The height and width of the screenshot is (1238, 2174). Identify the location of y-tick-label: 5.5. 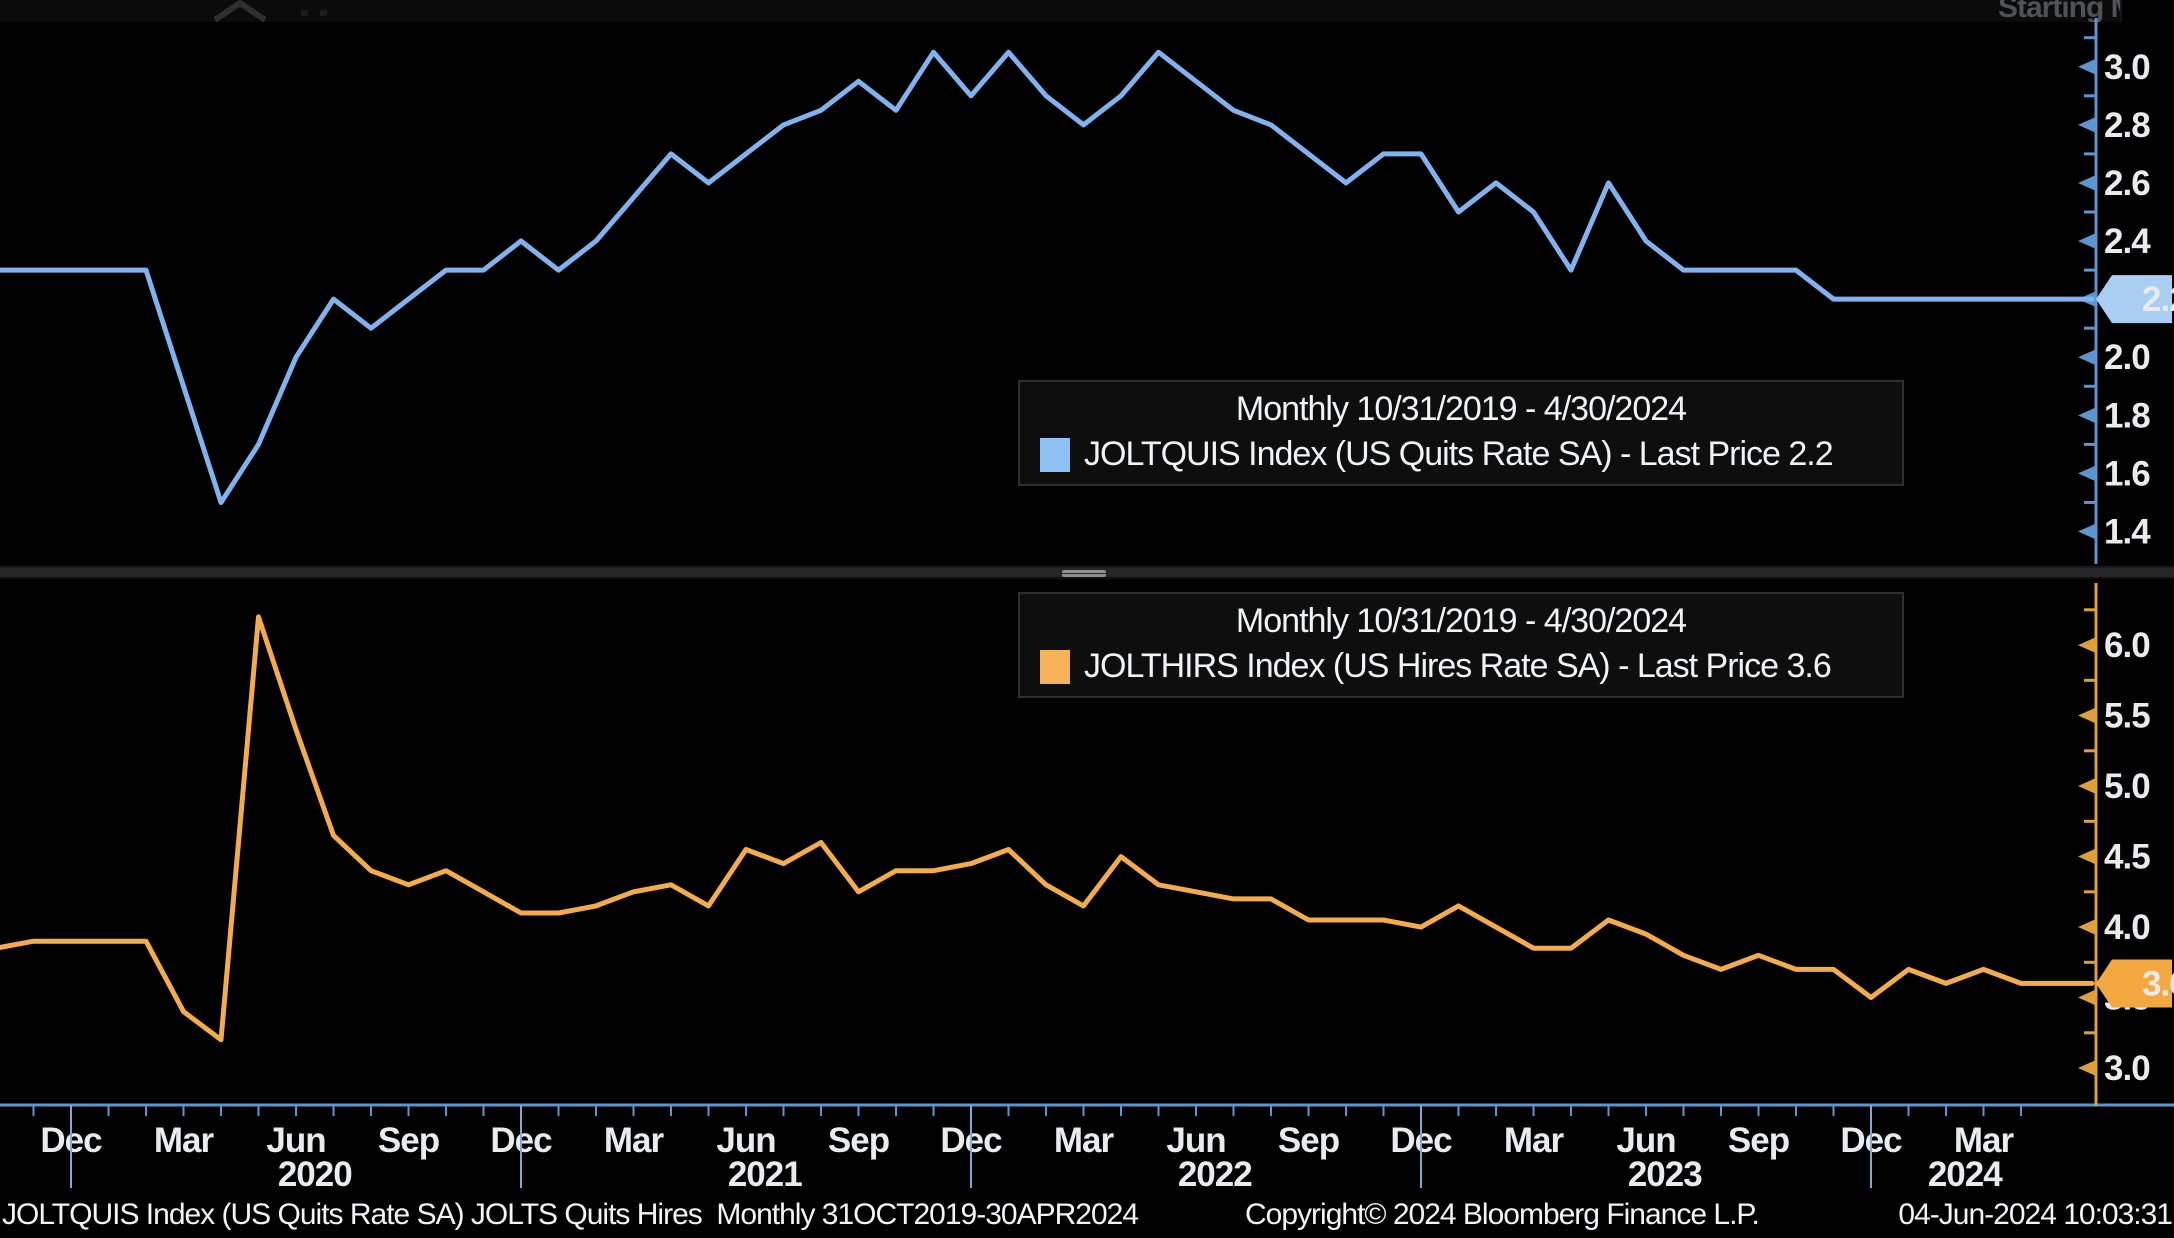
(2127, 716).